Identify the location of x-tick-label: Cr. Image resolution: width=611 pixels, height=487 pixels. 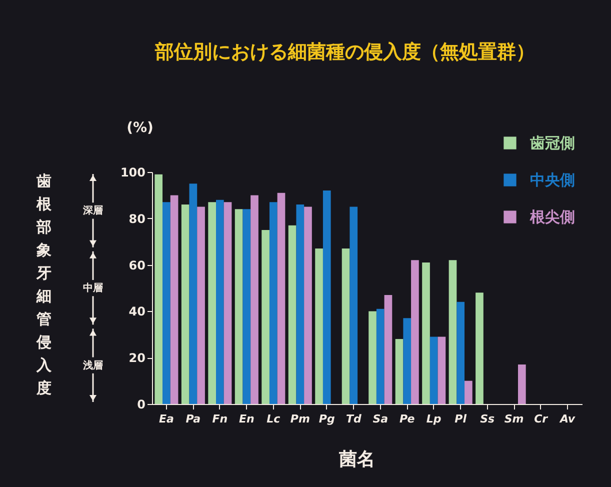
(541, 419).